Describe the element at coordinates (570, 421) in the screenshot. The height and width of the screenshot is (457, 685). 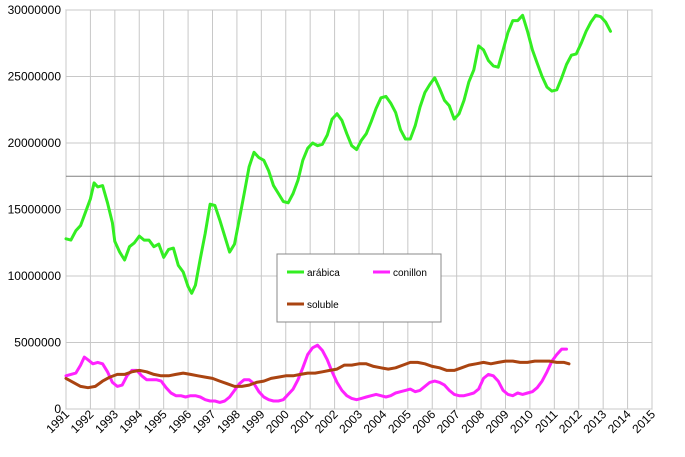
I see `x-tick-label: 2012` at that location.